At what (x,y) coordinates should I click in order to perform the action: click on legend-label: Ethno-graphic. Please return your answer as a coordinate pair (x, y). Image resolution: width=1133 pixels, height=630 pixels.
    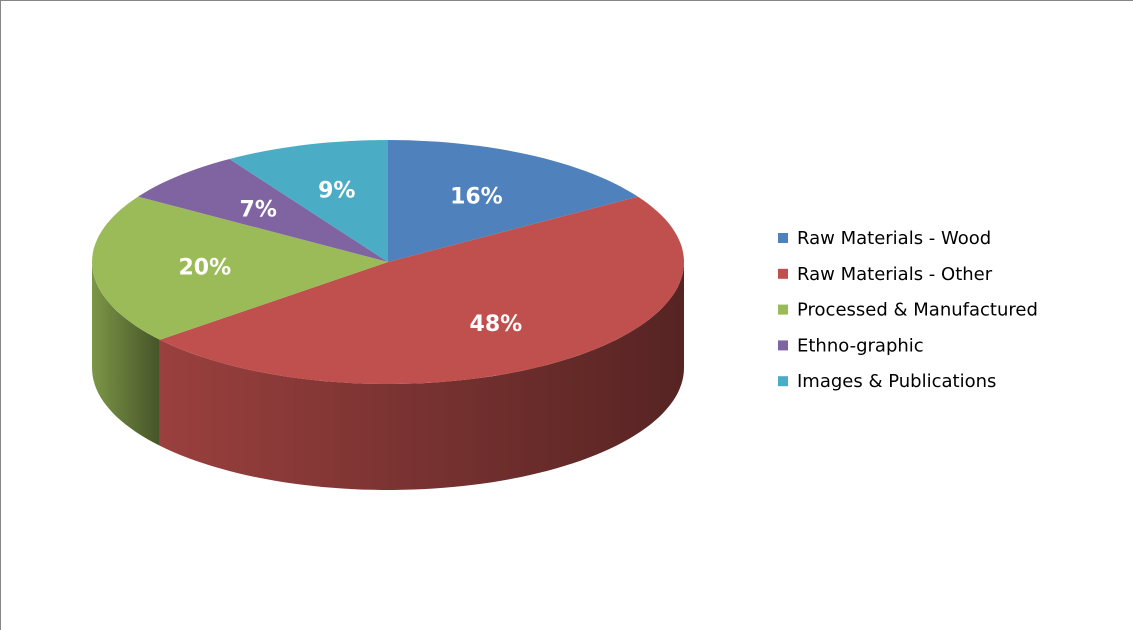
    Looking at the image, I should click on (860, 345).